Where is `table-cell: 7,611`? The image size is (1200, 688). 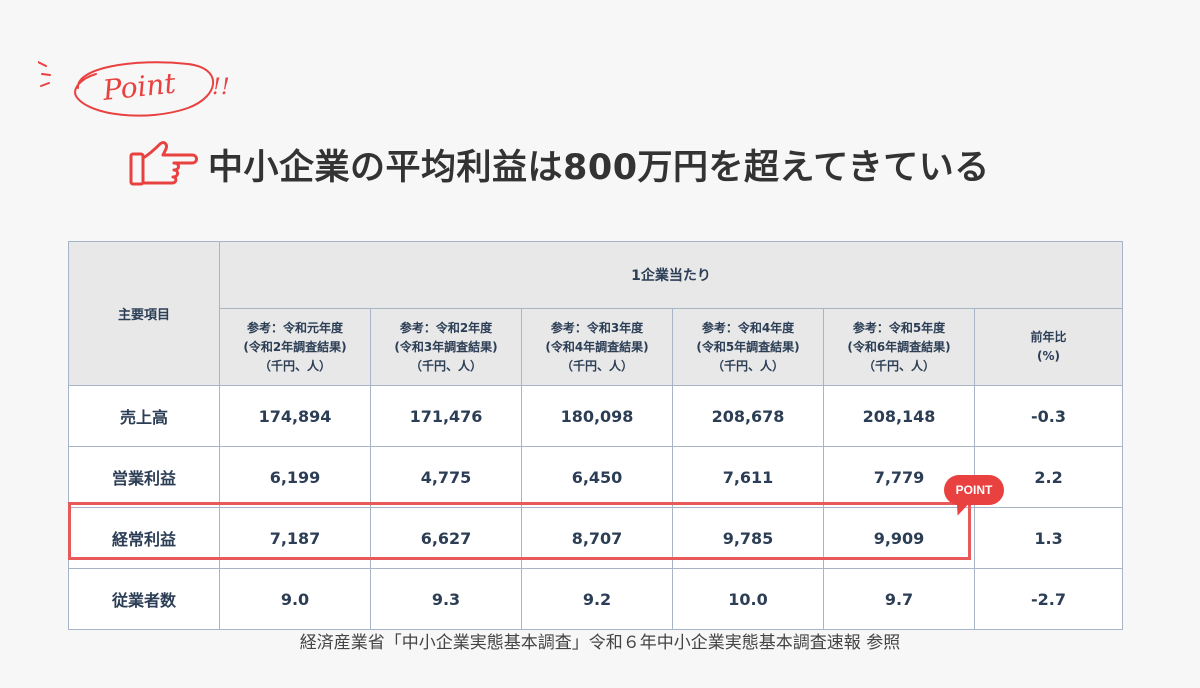 table-cell: 7,611 is located at coordinates (748, 477).